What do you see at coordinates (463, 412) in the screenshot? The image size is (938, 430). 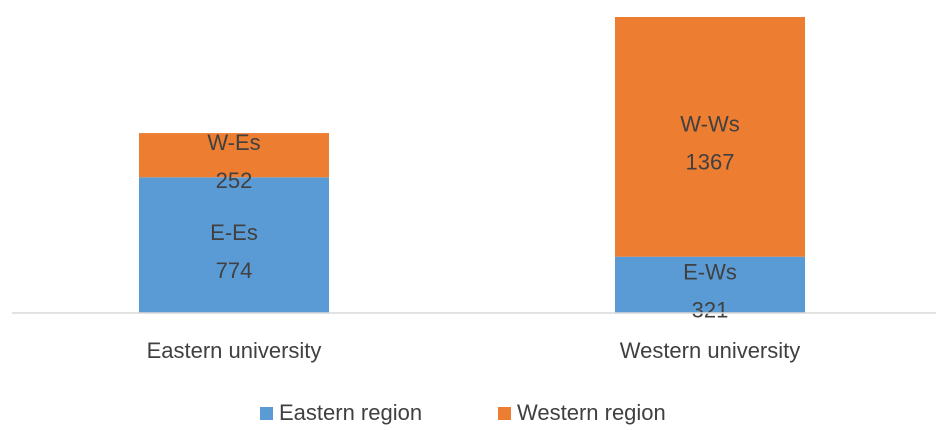 I see `legend: Eastern region Western region` at bounding box center [463, 412].